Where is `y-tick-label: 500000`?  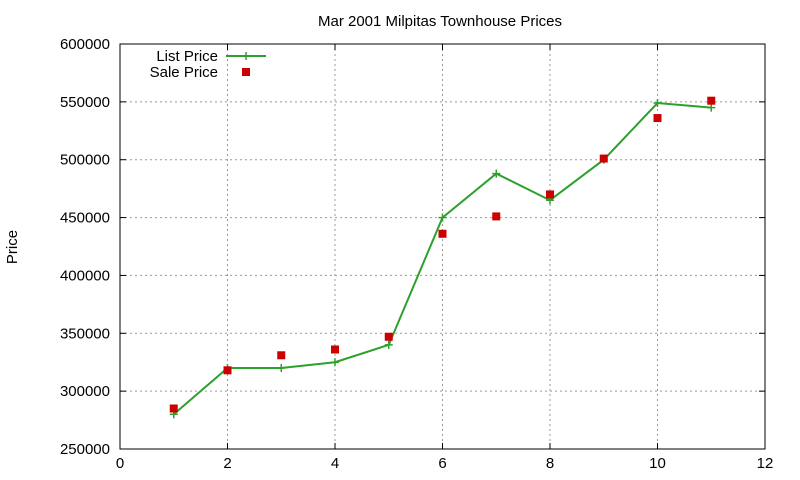
y-tick-label: 500000 is located at coordinates (85, 160).